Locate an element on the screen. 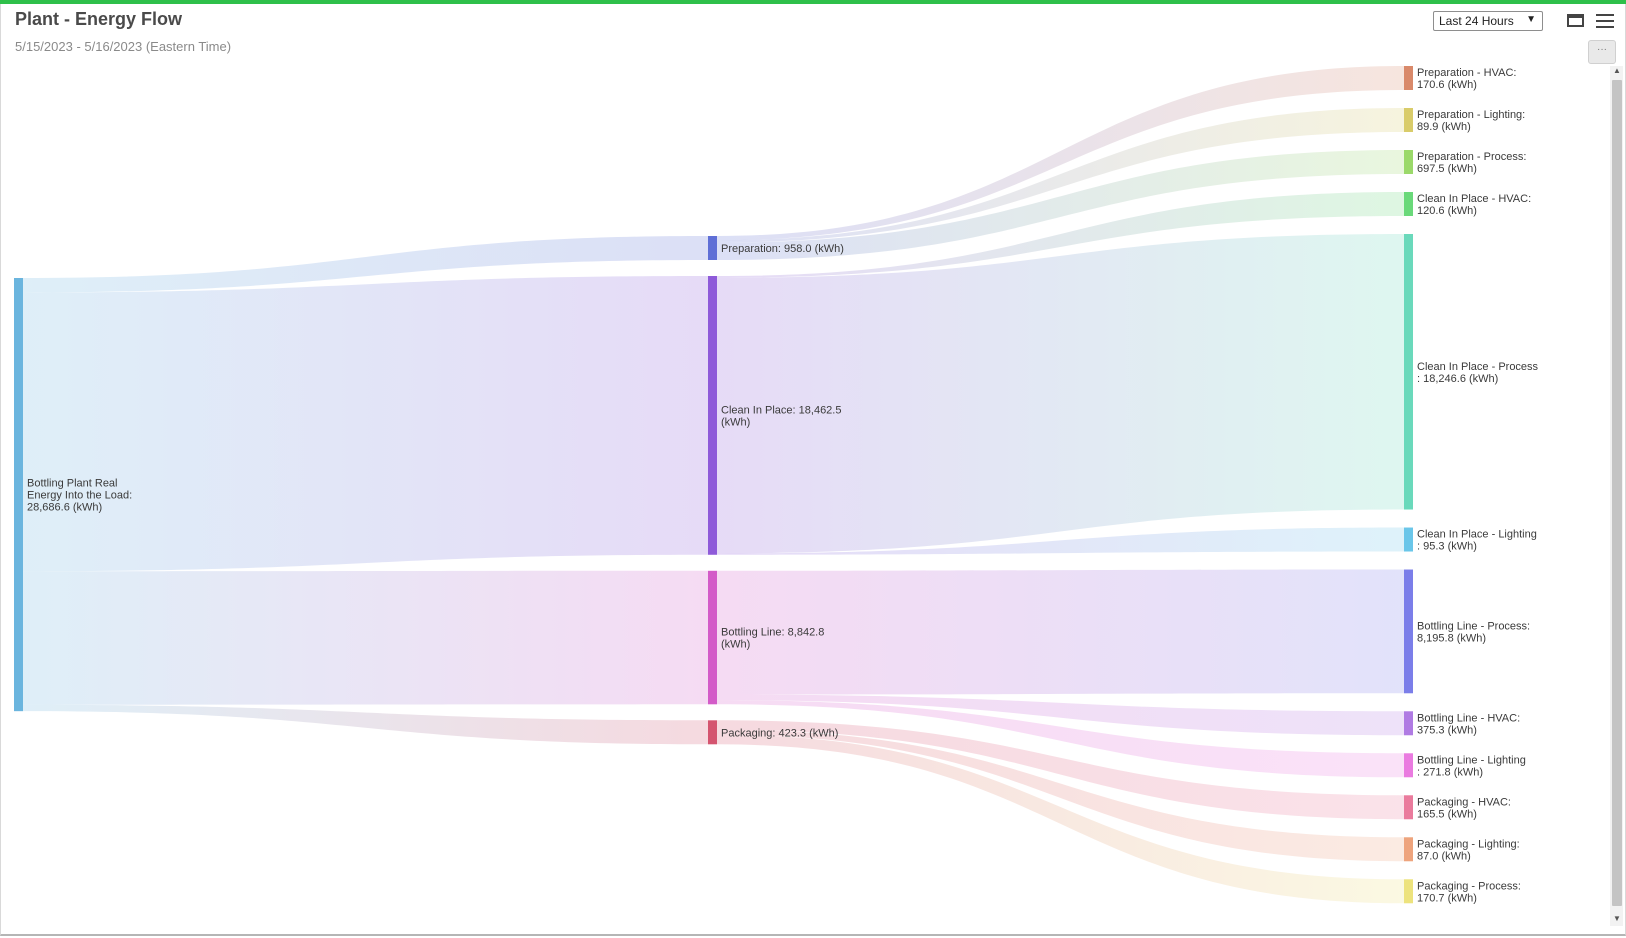 This screenshot has height=938, width=1626. sankey-label-bl_proc: Bottling Line - Process: 8,195.8 (kWh) is located at coordinates (1473, 632).